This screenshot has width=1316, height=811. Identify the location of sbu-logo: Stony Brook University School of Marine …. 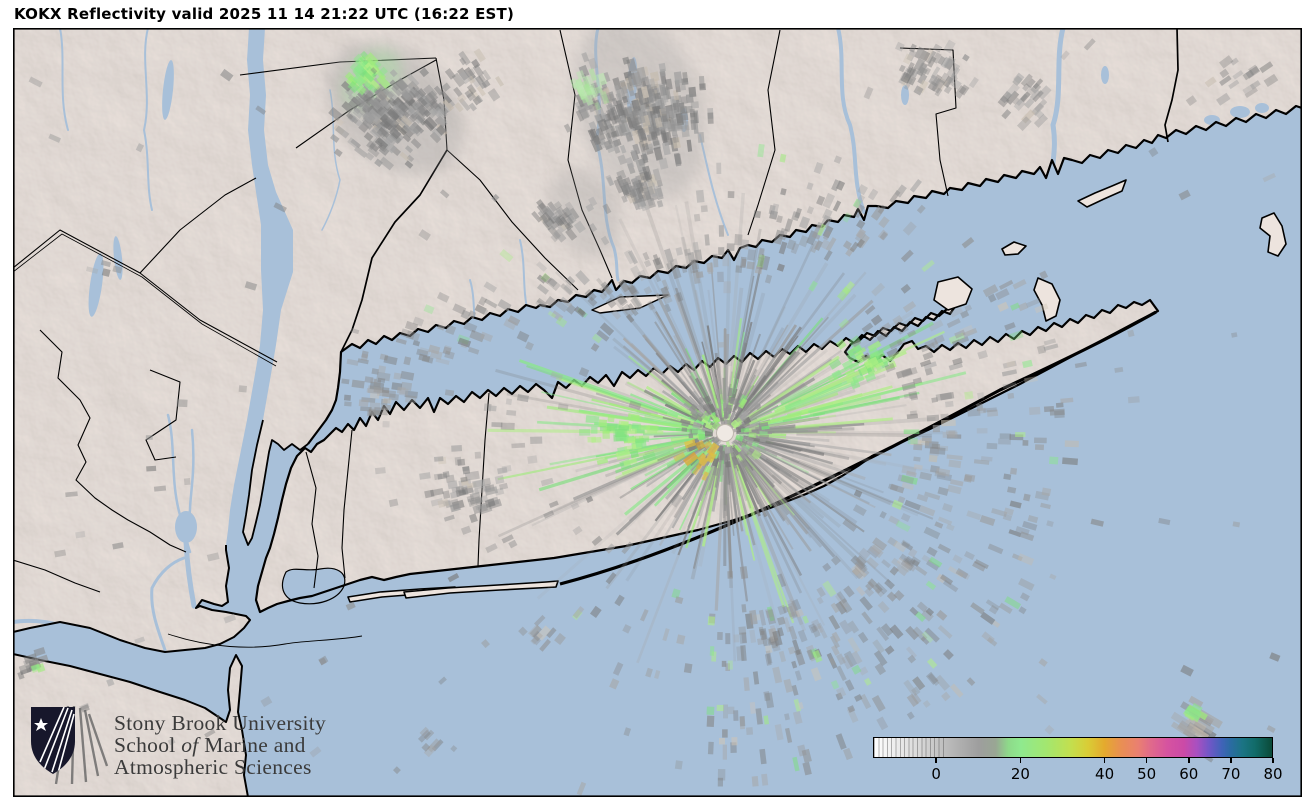
(177, 746).